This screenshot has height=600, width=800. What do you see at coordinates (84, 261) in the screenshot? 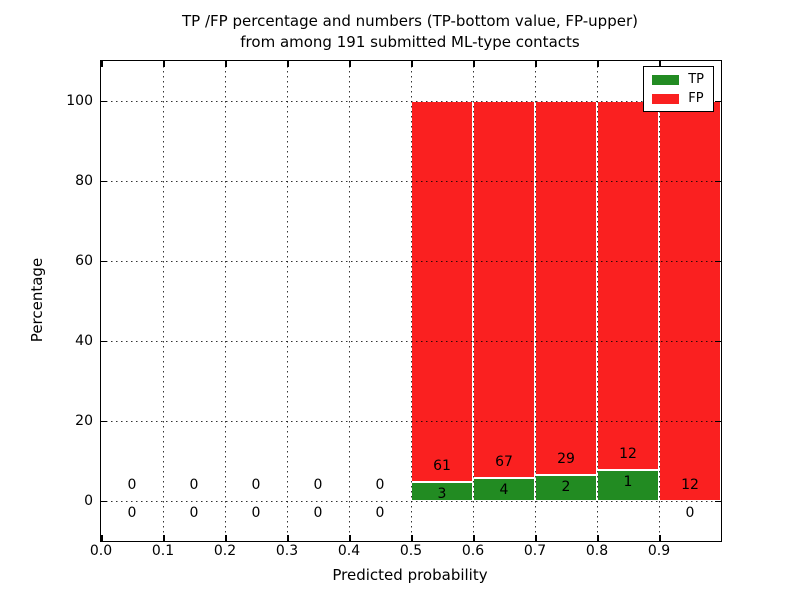
I see `y-tick-label: 60` at bounding box center [84, 261].